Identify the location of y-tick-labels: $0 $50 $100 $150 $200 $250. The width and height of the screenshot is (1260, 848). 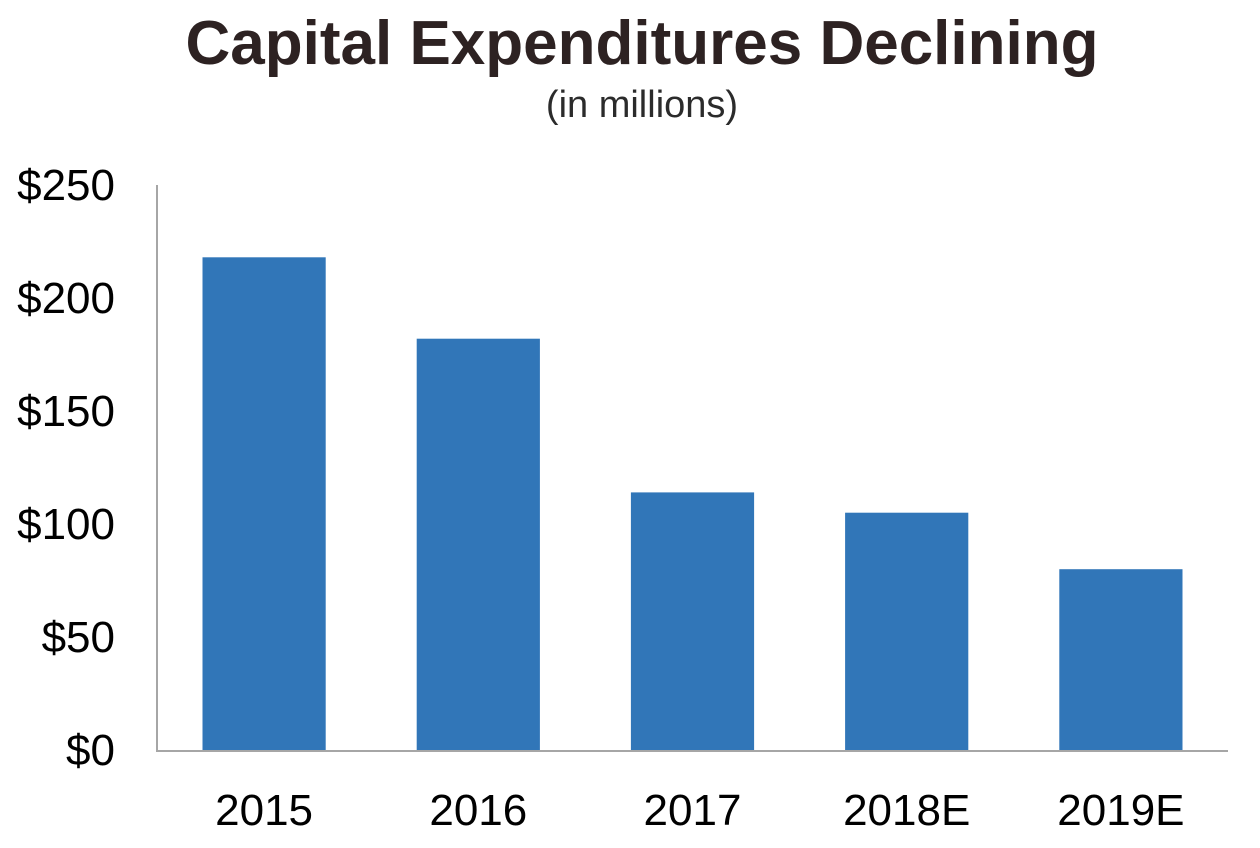
(66, 468).